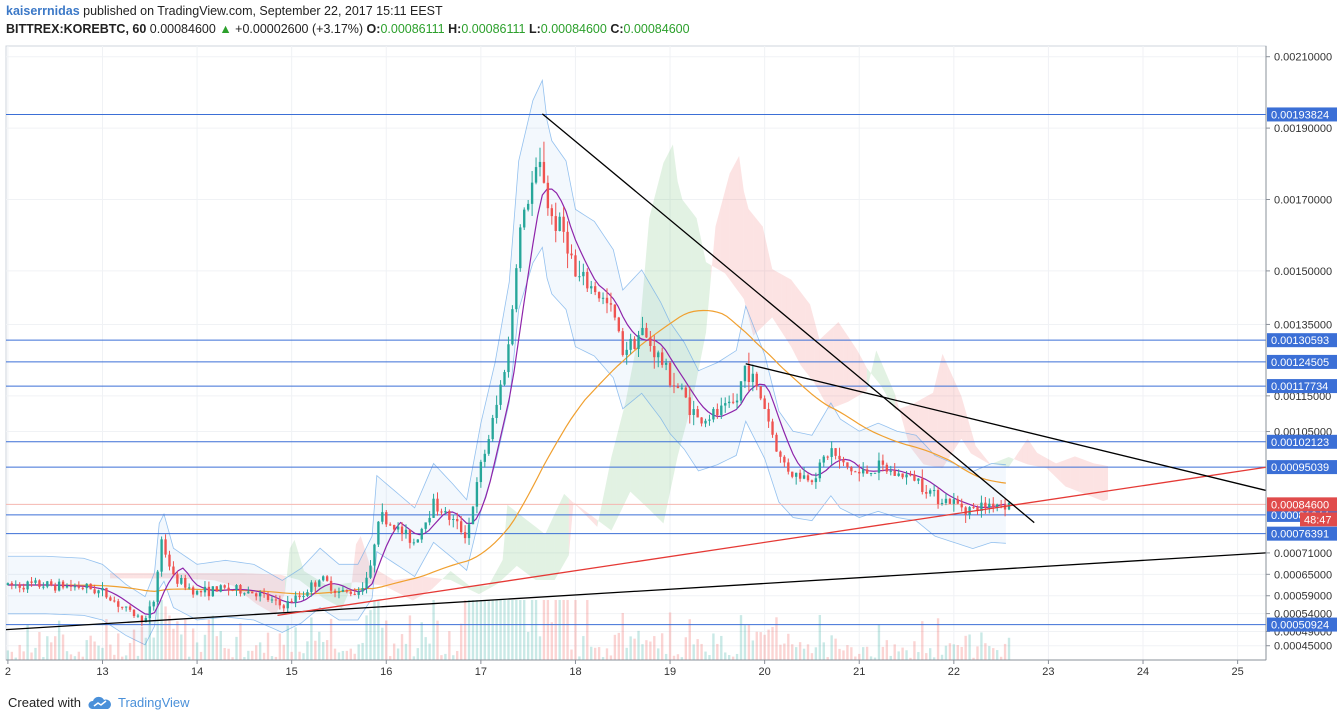 The height and width of the screenshot is (720, 1344). Describe the element at coordinates (299, 29) in the screenshot. I see `price-change: +0.00002600 (+3.17%)` at that location.